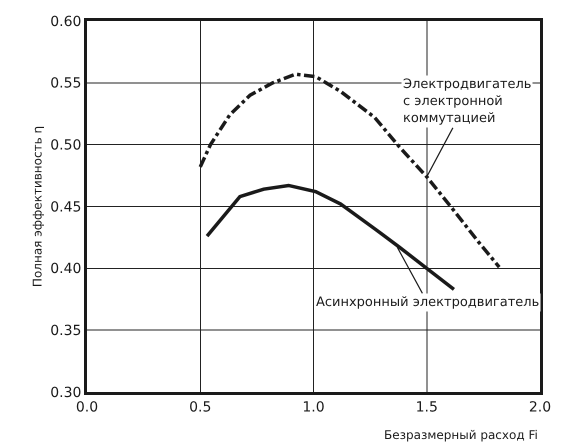 This screenshot has height=448, width=563. Describe the element at coordinates (37, 207) in the screenshot. I see `y-axis-title: Полная эффективность η` at that location.